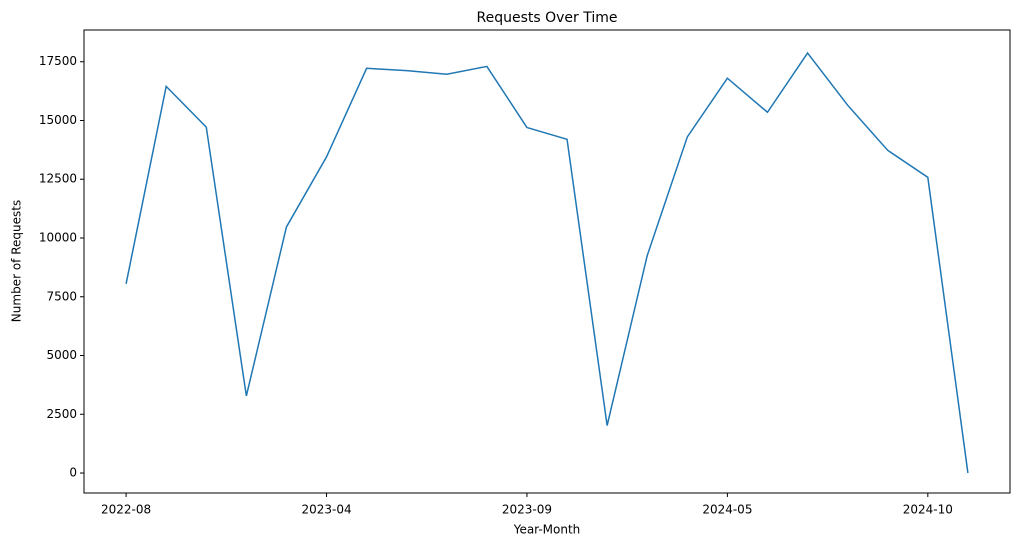  Describe the element at coordinates (61, 296) in the screenshot. I see `y-tick-label: 7500` at that location.